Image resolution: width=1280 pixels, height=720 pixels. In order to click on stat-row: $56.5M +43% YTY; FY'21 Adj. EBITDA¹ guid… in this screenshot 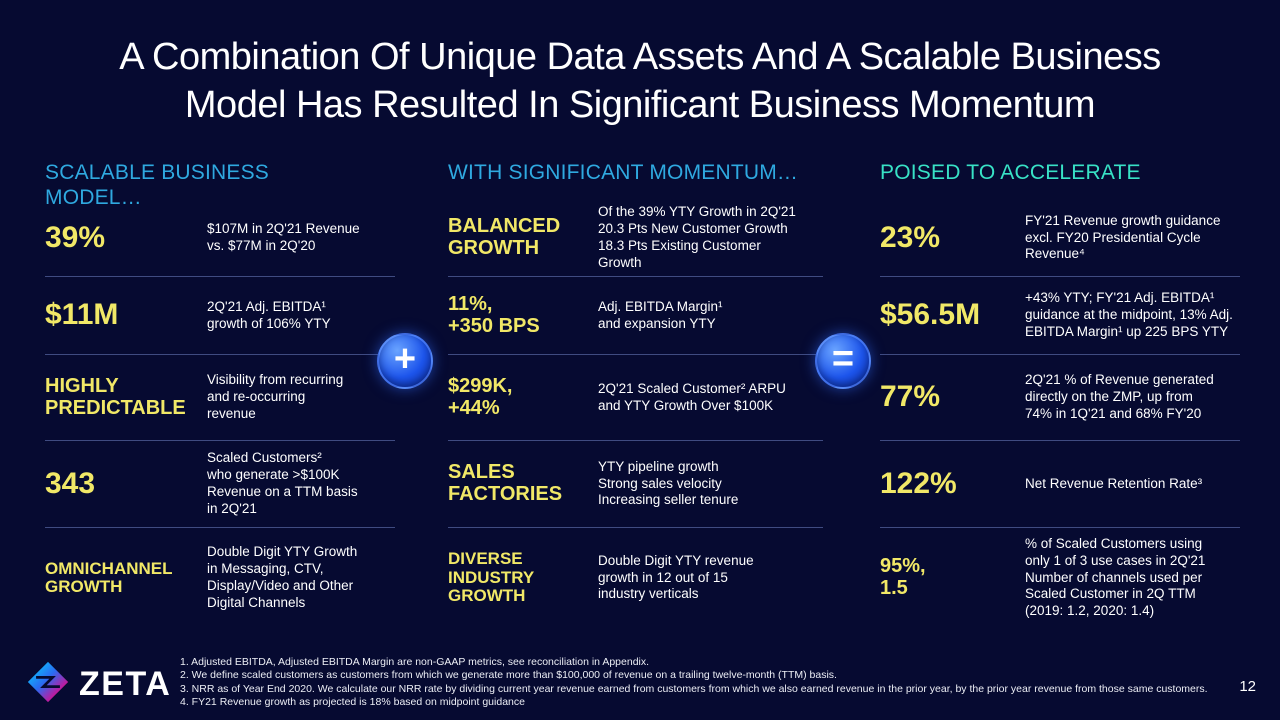, I will do `click(1060, 316)`.